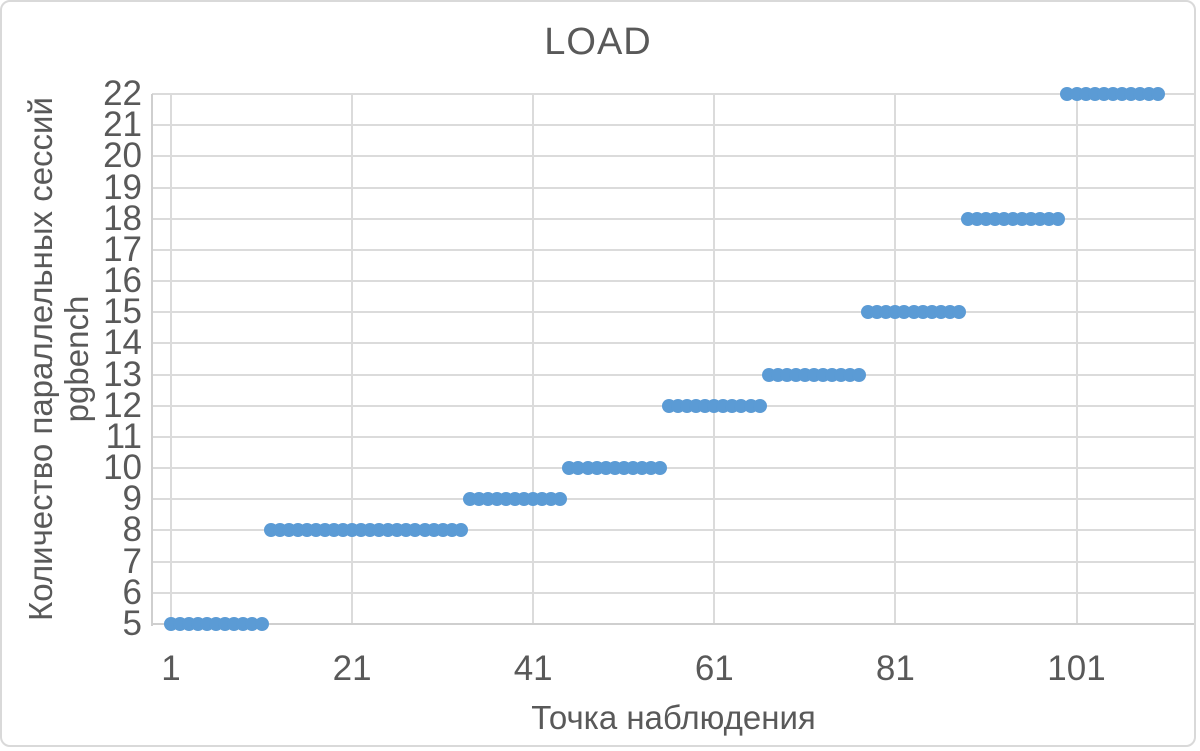 The height and width of the screenshot is (751, 1200). Describe the element at coordinates (122, 249) in the screenshot. I see `y-tick-label: 17` at that location.